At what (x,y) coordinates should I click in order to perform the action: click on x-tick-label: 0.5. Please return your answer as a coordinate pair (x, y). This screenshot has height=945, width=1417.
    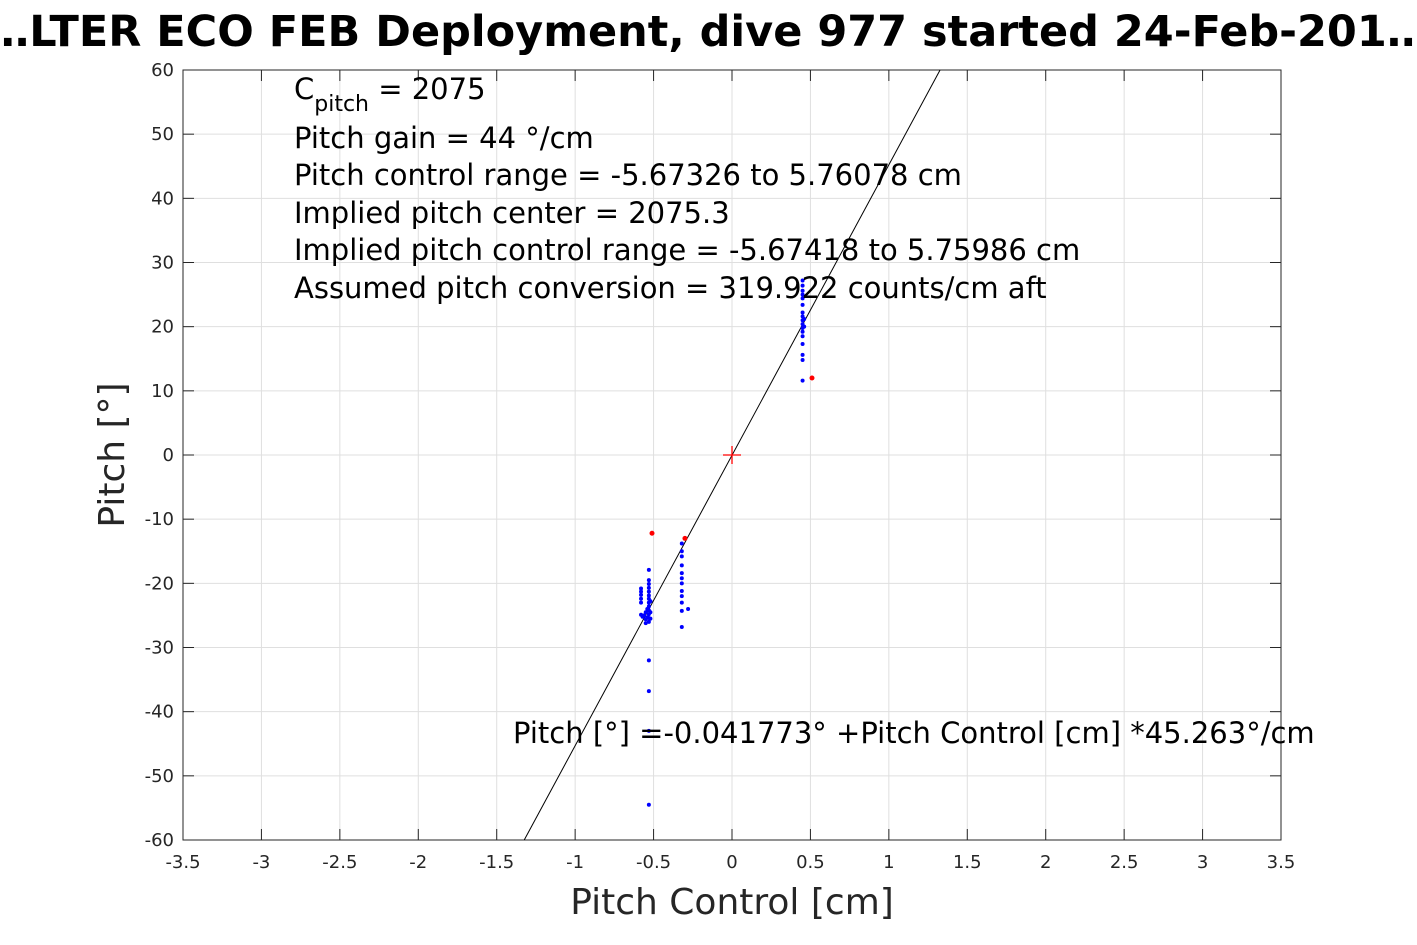
    Looking at the image, I should click on (810, 862).